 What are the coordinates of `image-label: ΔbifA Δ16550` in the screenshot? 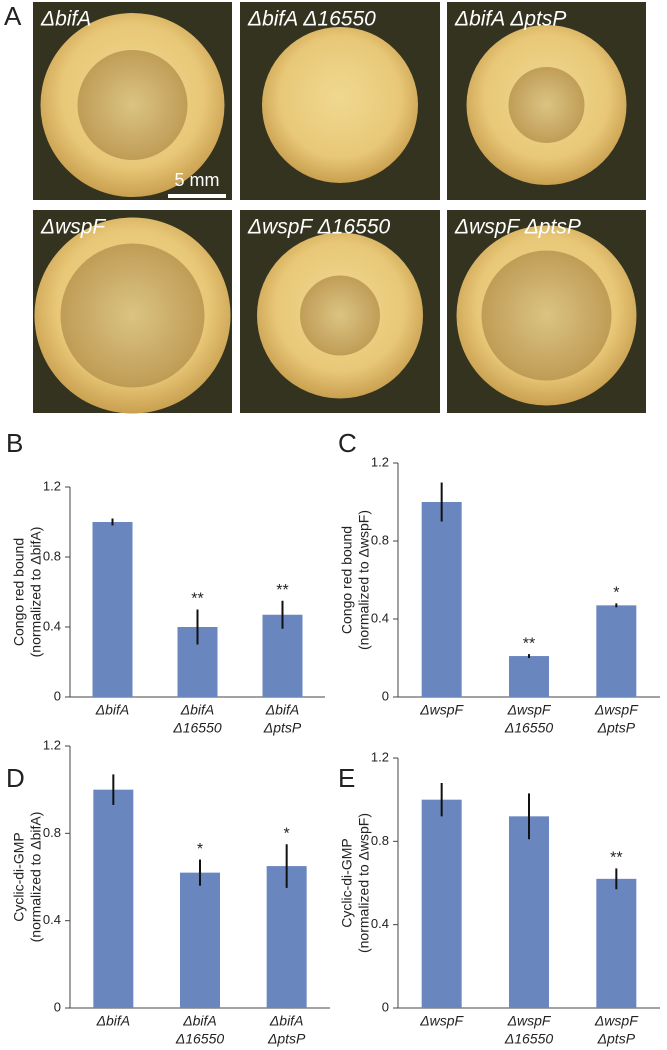 It's located at (311, 19).